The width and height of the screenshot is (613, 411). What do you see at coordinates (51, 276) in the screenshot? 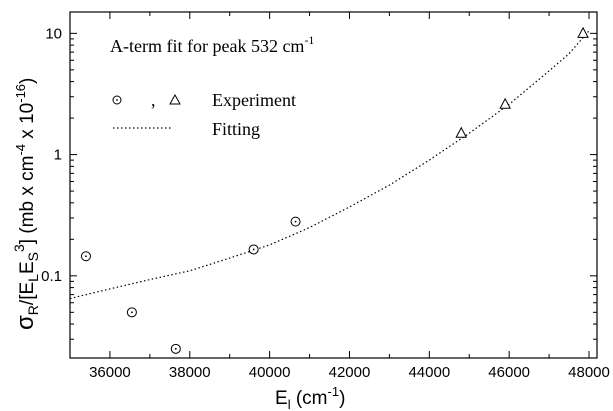
I see `y-tick-label: 0.1` at bounding box center [51, 276].